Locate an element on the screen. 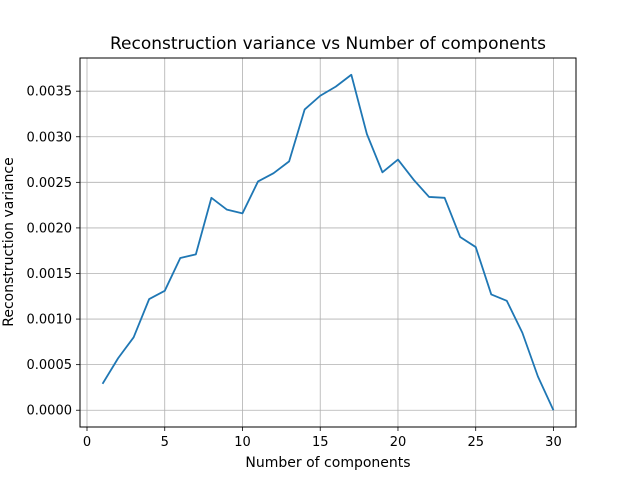  x-tick-label: 25 is located at coordinates (475, 442).